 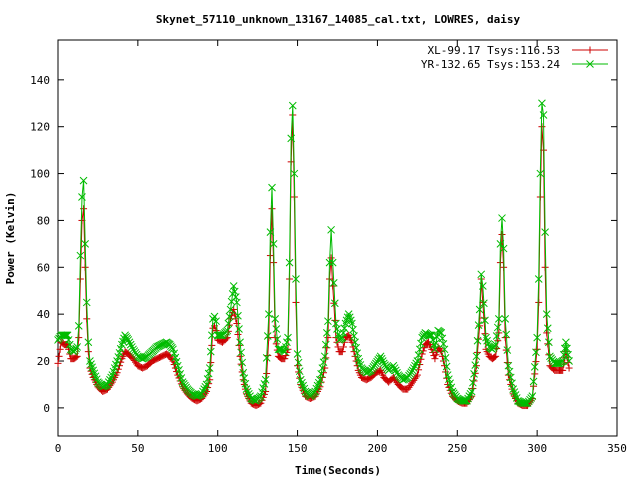 I want to click on legend-label: YR-132.65 Tsys:153.24, so click(x=490, y=64).